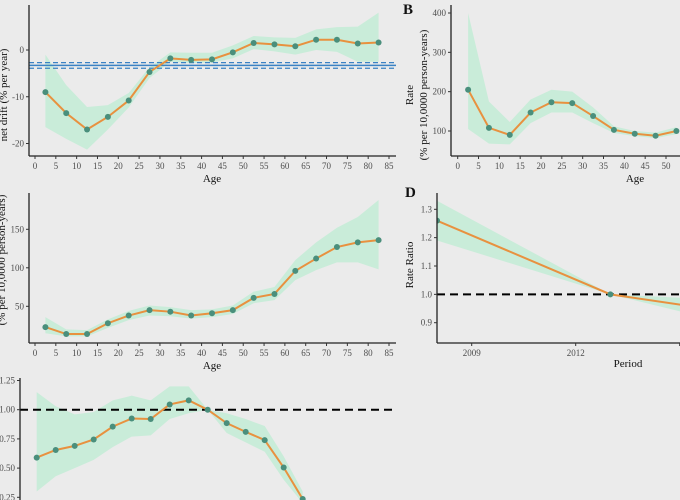 The width and height of the screenshot is (680, 500). What do you see at coordinates (426, 238) in the screenshot?
I see `y-tick-label: 1.2` at bounding box center [426, 238].